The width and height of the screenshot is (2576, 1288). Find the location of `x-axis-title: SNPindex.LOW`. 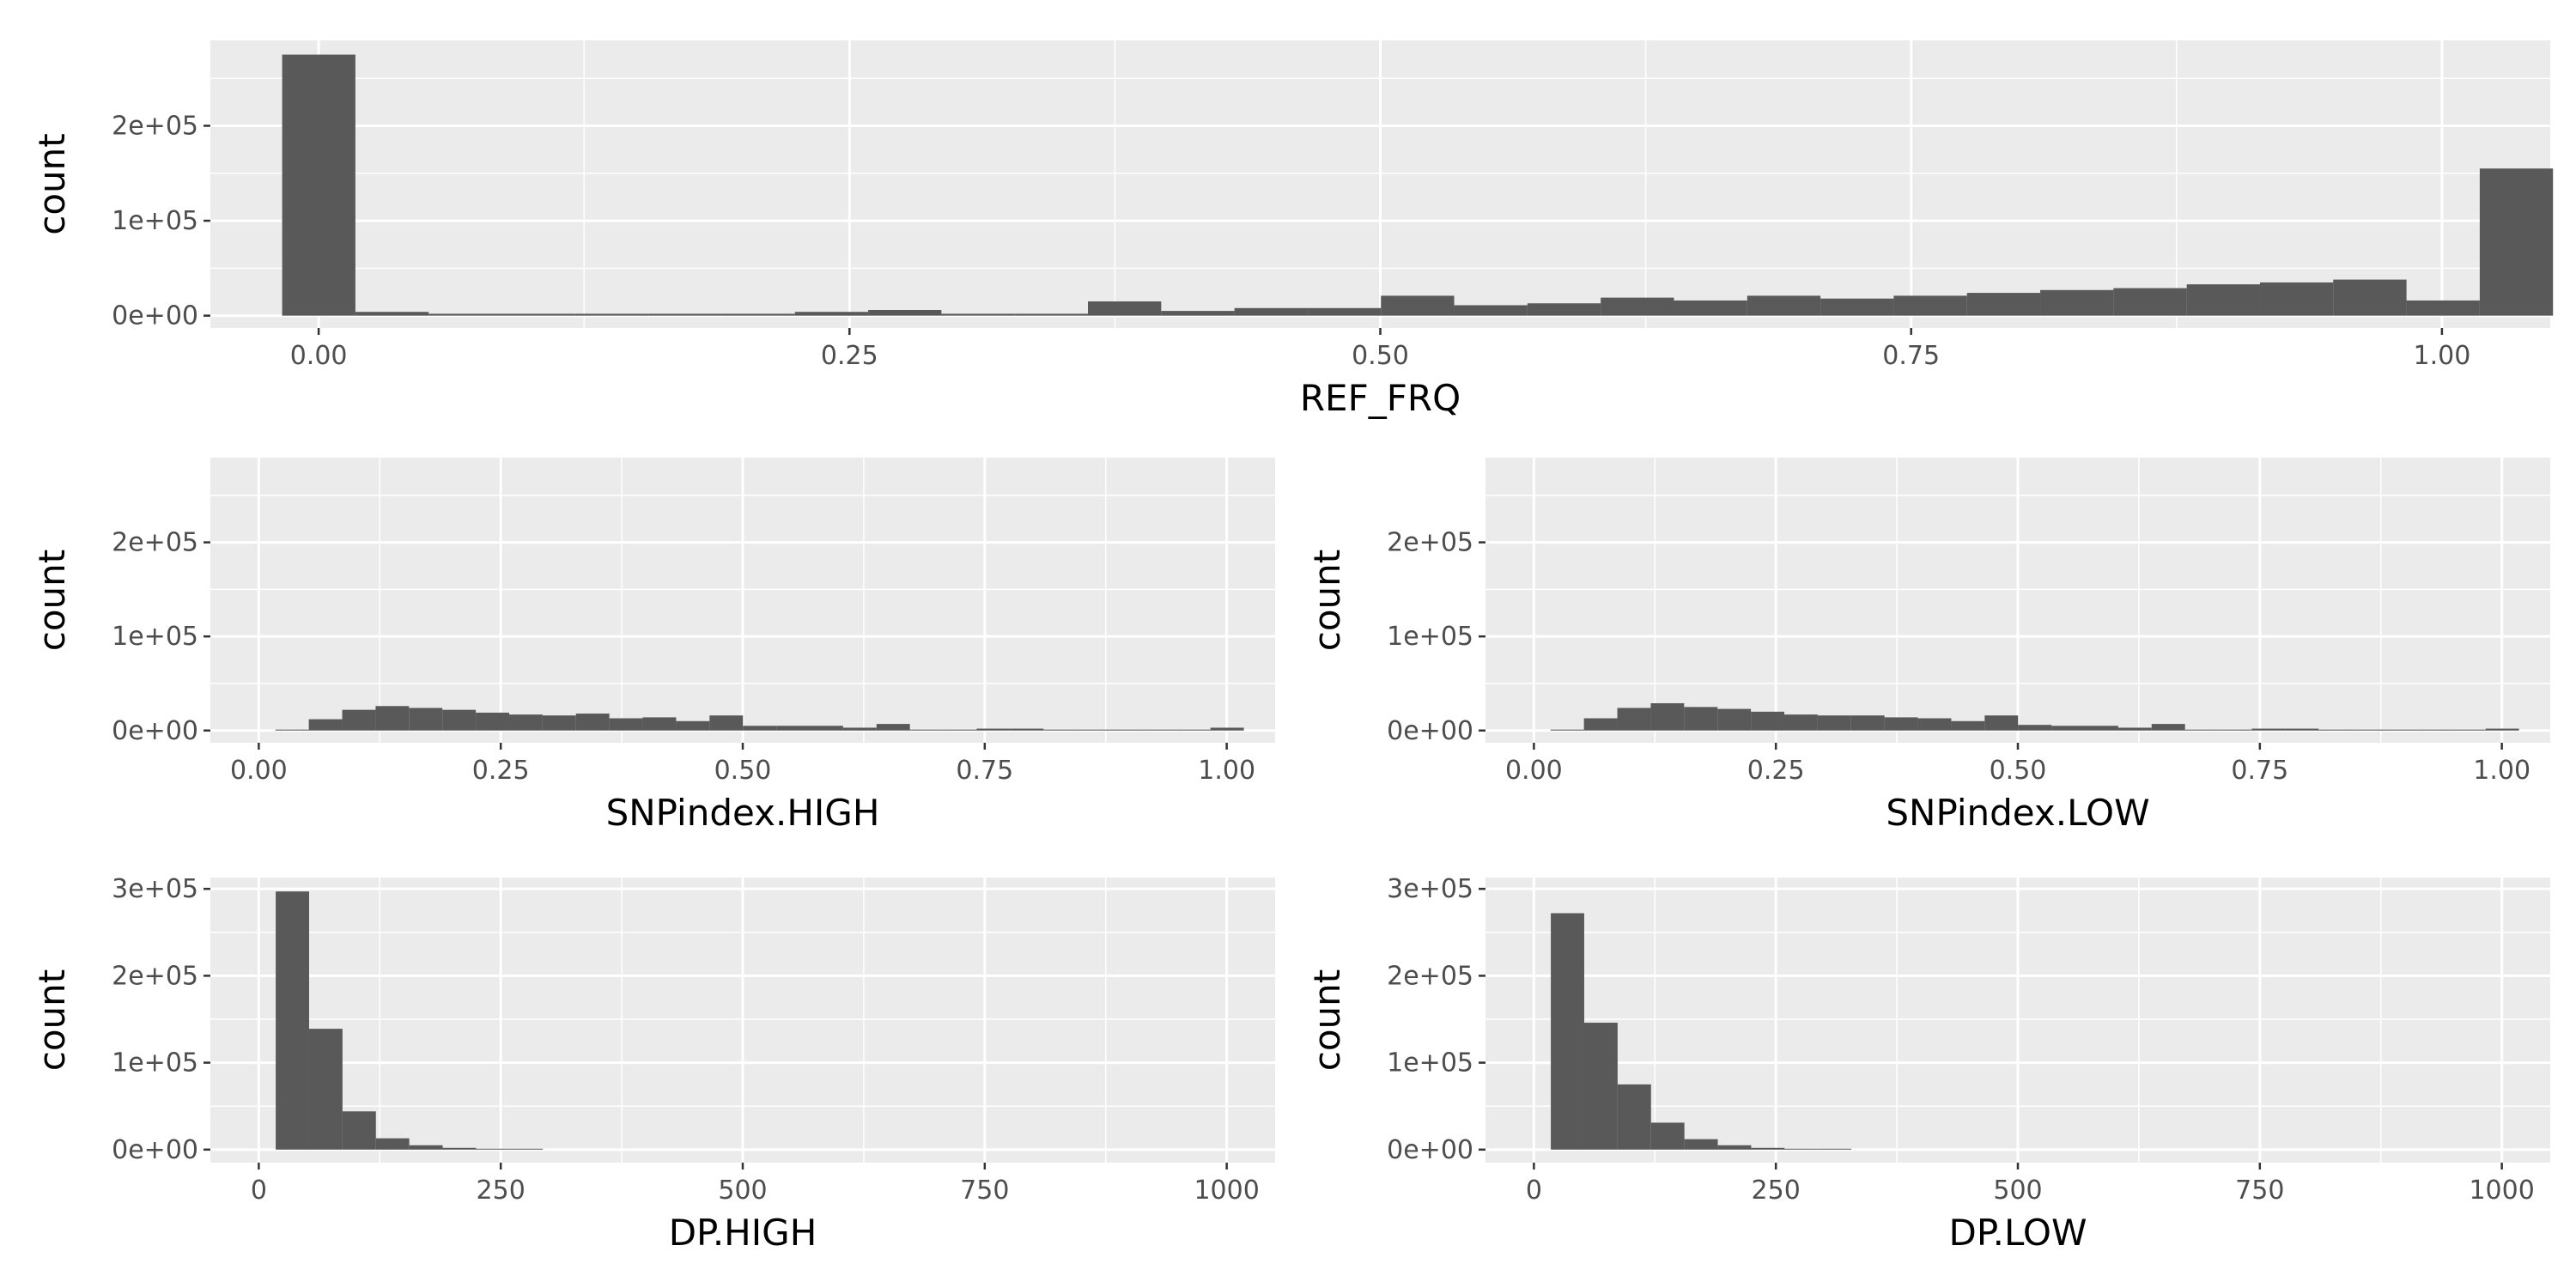

x-axis-title: SNPindex.LOW is located at coordinates (2018, 813).